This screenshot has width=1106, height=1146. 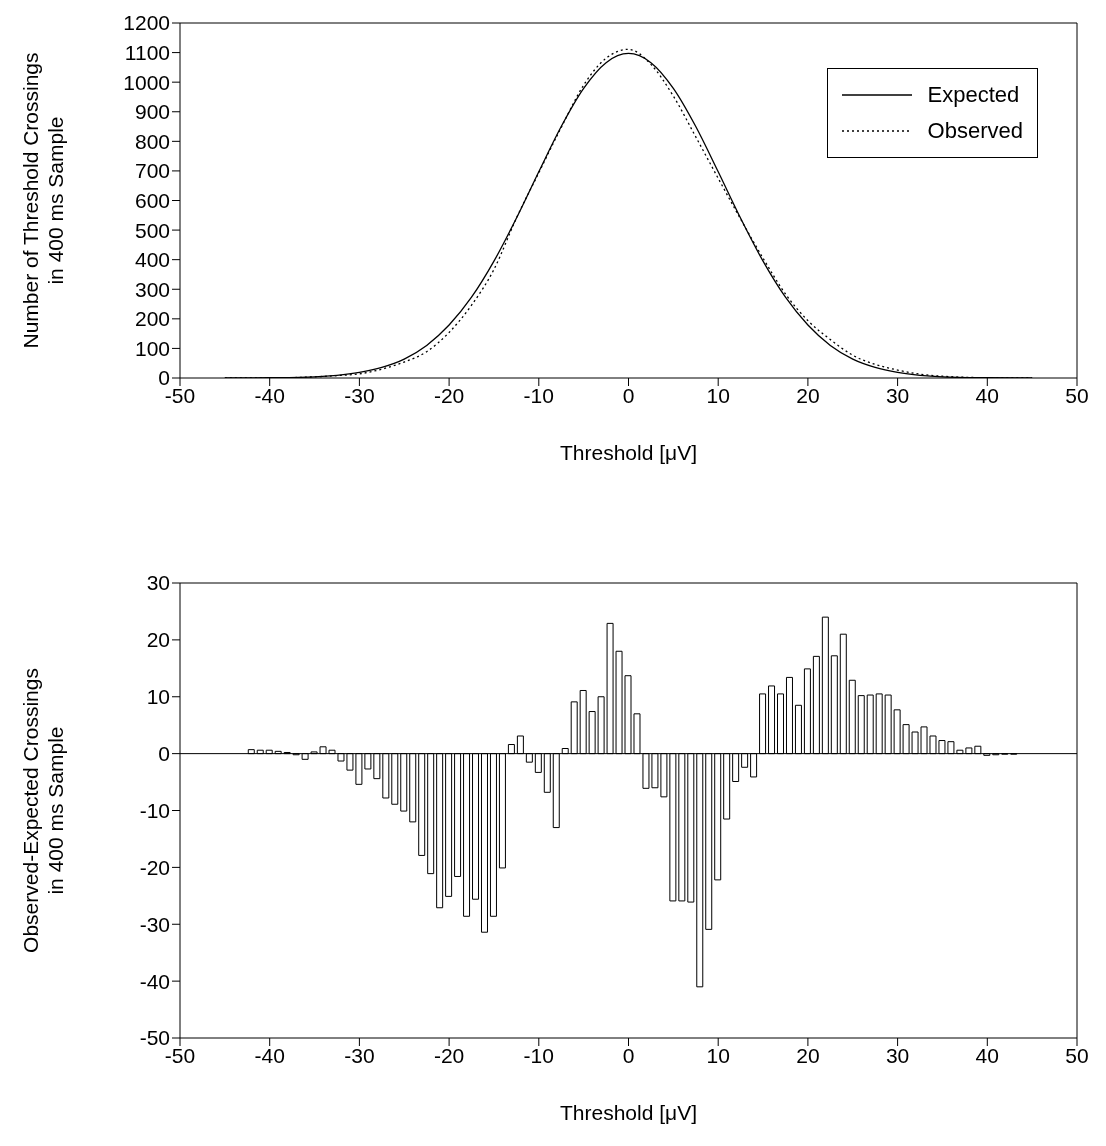 What do you see at coordinates (152, 289) in the screenshot?
I see `y-tick-label: 300` at bounding box center [152, 289].